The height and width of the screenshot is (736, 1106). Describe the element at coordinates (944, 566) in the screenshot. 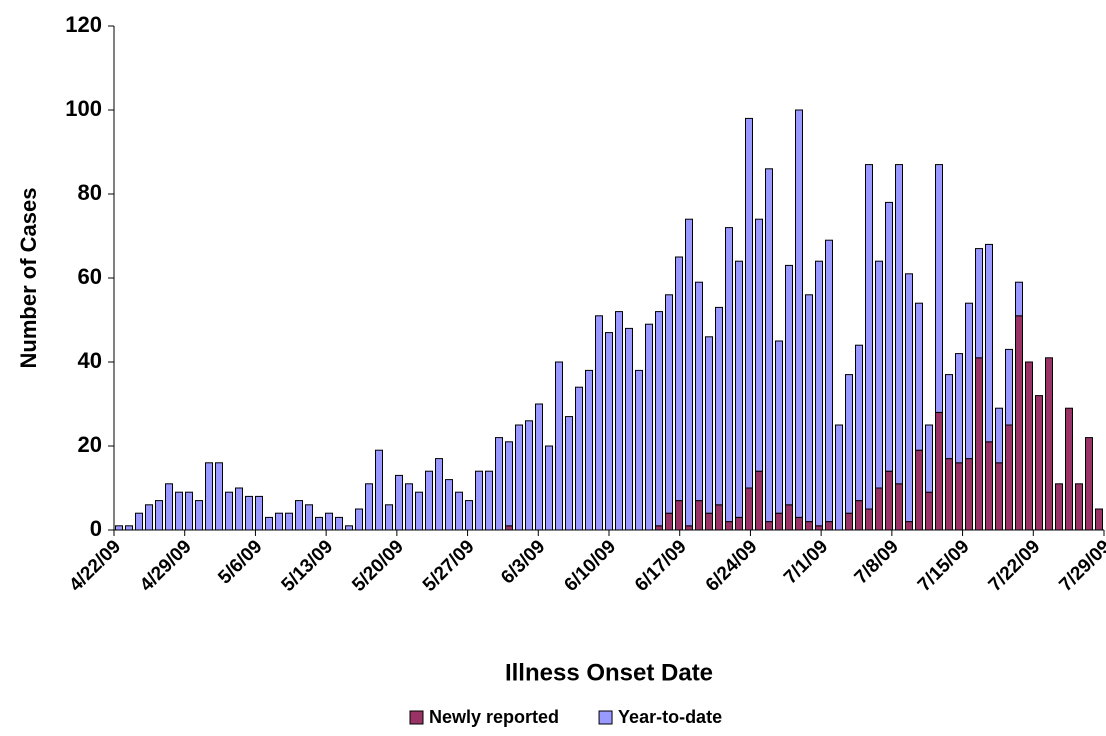

I see `x-tick-label: 7/15/09` at that location.